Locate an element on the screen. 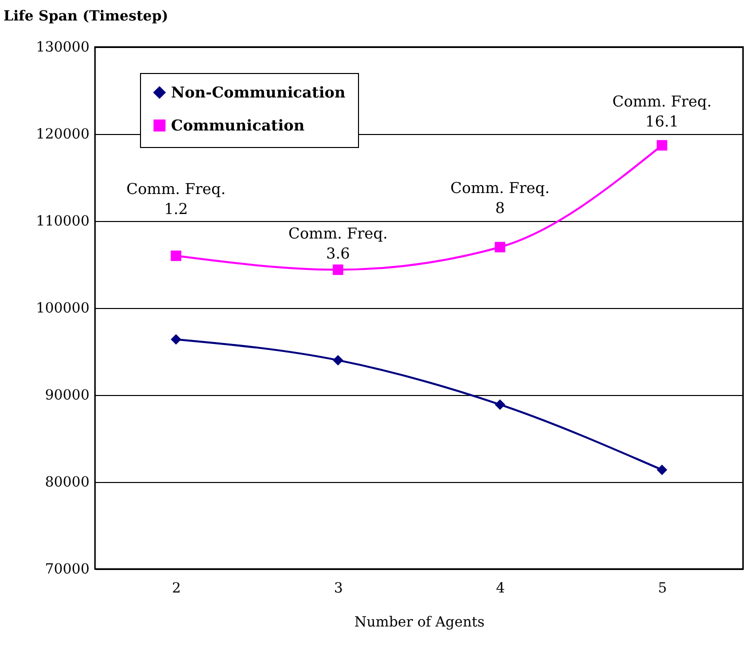 Image resolution: width=744 pixels, height=647 pixels. legend-label: Non-Communication is located at coordinates (258, 93).